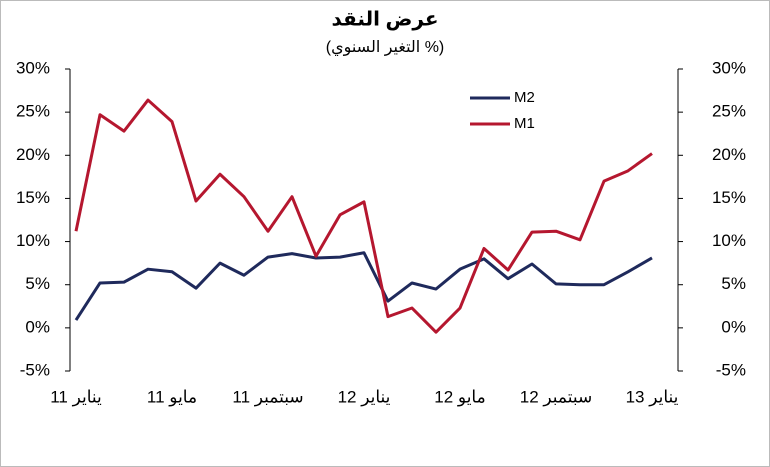 This screenshot has width=770, height=467. What do you see at coordinates (733, 326) in the screenshot?
I see `y2-tick-label: 0%` at bounding box center [733, 326].